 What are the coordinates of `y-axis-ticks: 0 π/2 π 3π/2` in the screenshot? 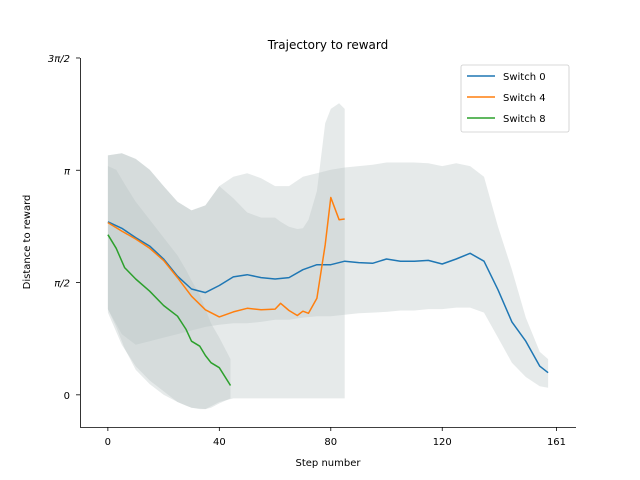 It's located at (64, 228).